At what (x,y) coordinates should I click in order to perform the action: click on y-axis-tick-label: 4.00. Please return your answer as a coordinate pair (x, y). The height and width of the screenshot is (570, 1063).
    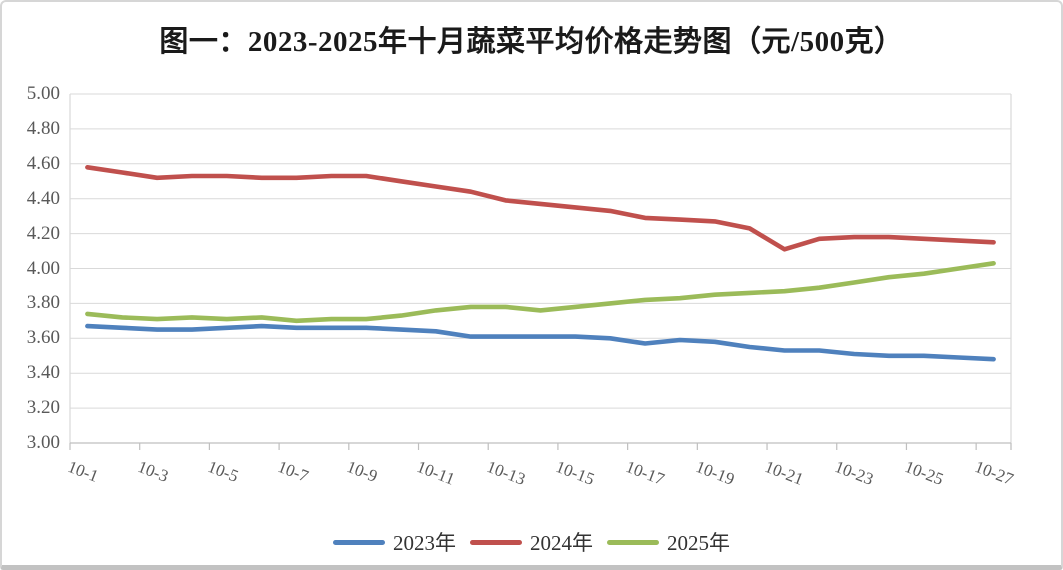
    Looking at the image, I should click on (43, 268).